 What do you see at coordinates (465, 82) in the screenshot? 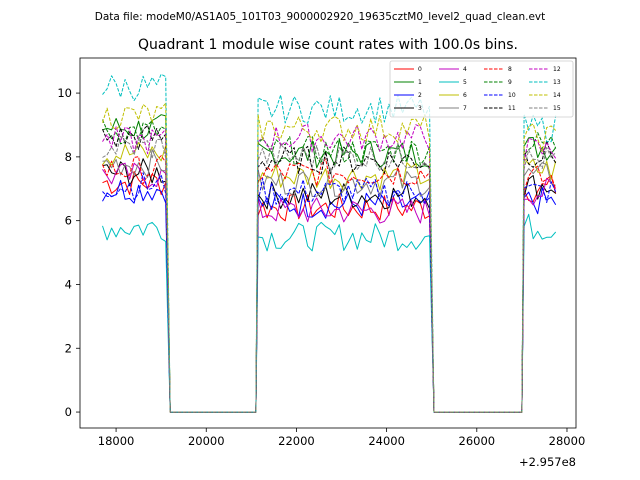
I see `legend-label-5: 5` at bounding box center [465, 82].